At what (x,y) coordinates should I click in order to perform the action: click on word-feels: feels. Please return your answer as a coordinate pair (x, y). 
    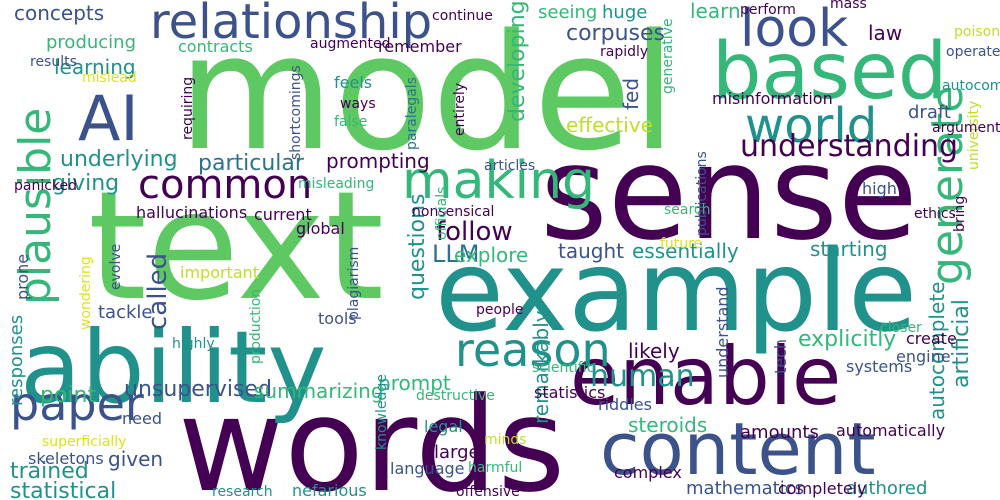
    Looking at the image, I should click on (353, 82).